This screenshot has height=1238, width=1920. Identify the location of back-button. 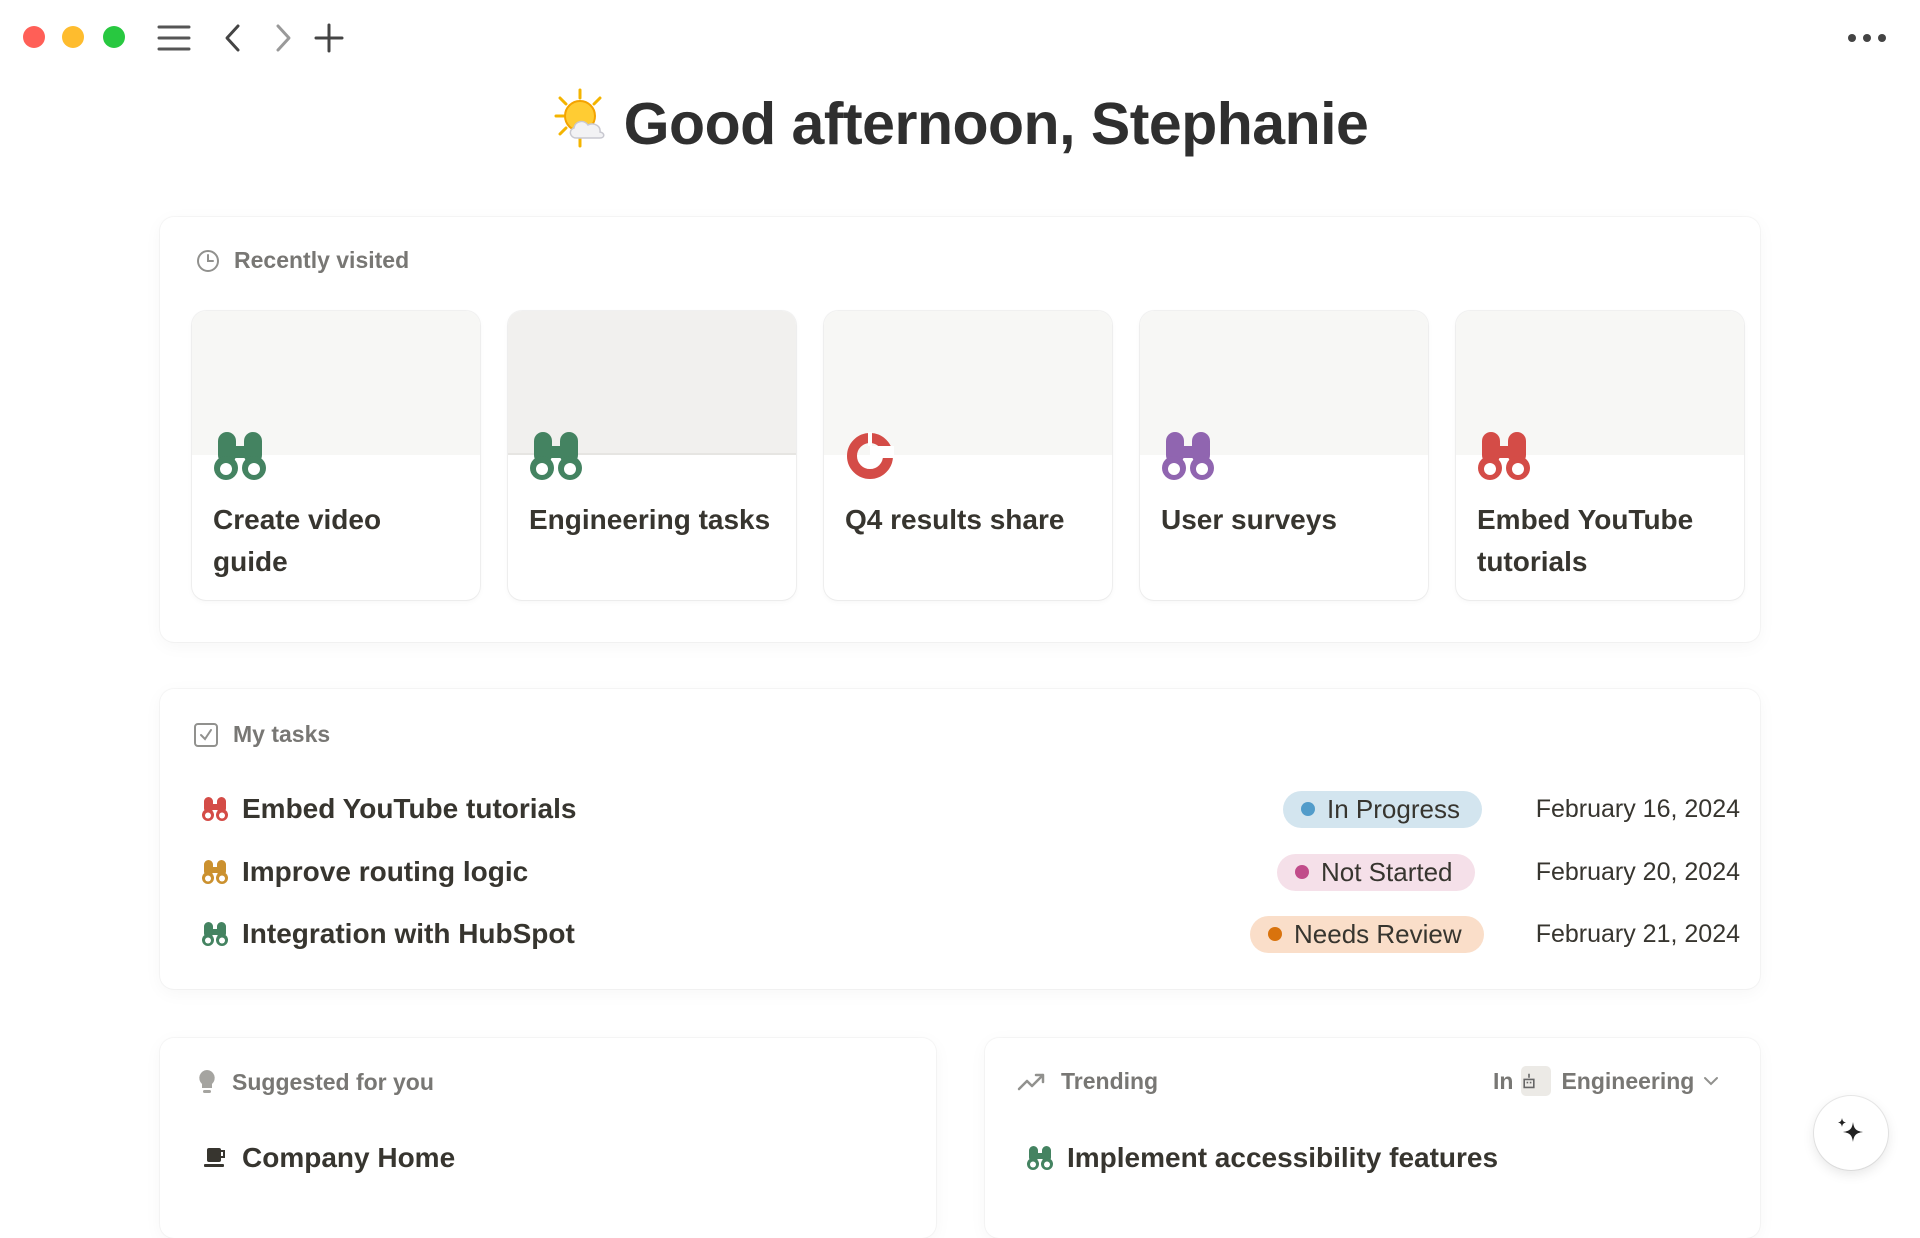
(233, 38).